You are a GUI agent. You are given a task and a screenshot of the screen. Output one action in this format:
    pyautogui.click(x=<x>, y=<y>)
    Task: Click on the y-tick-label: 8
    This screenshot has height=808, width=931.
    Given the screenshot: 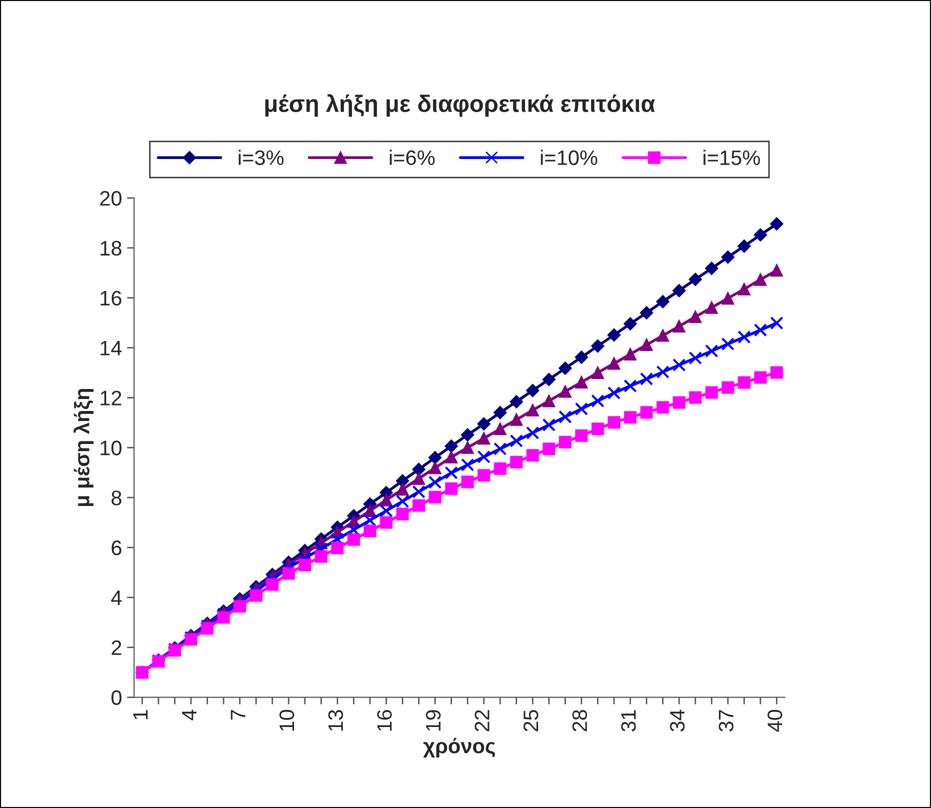 What is the action you would take?
    pyautogui.click(x=117, y=498)
    